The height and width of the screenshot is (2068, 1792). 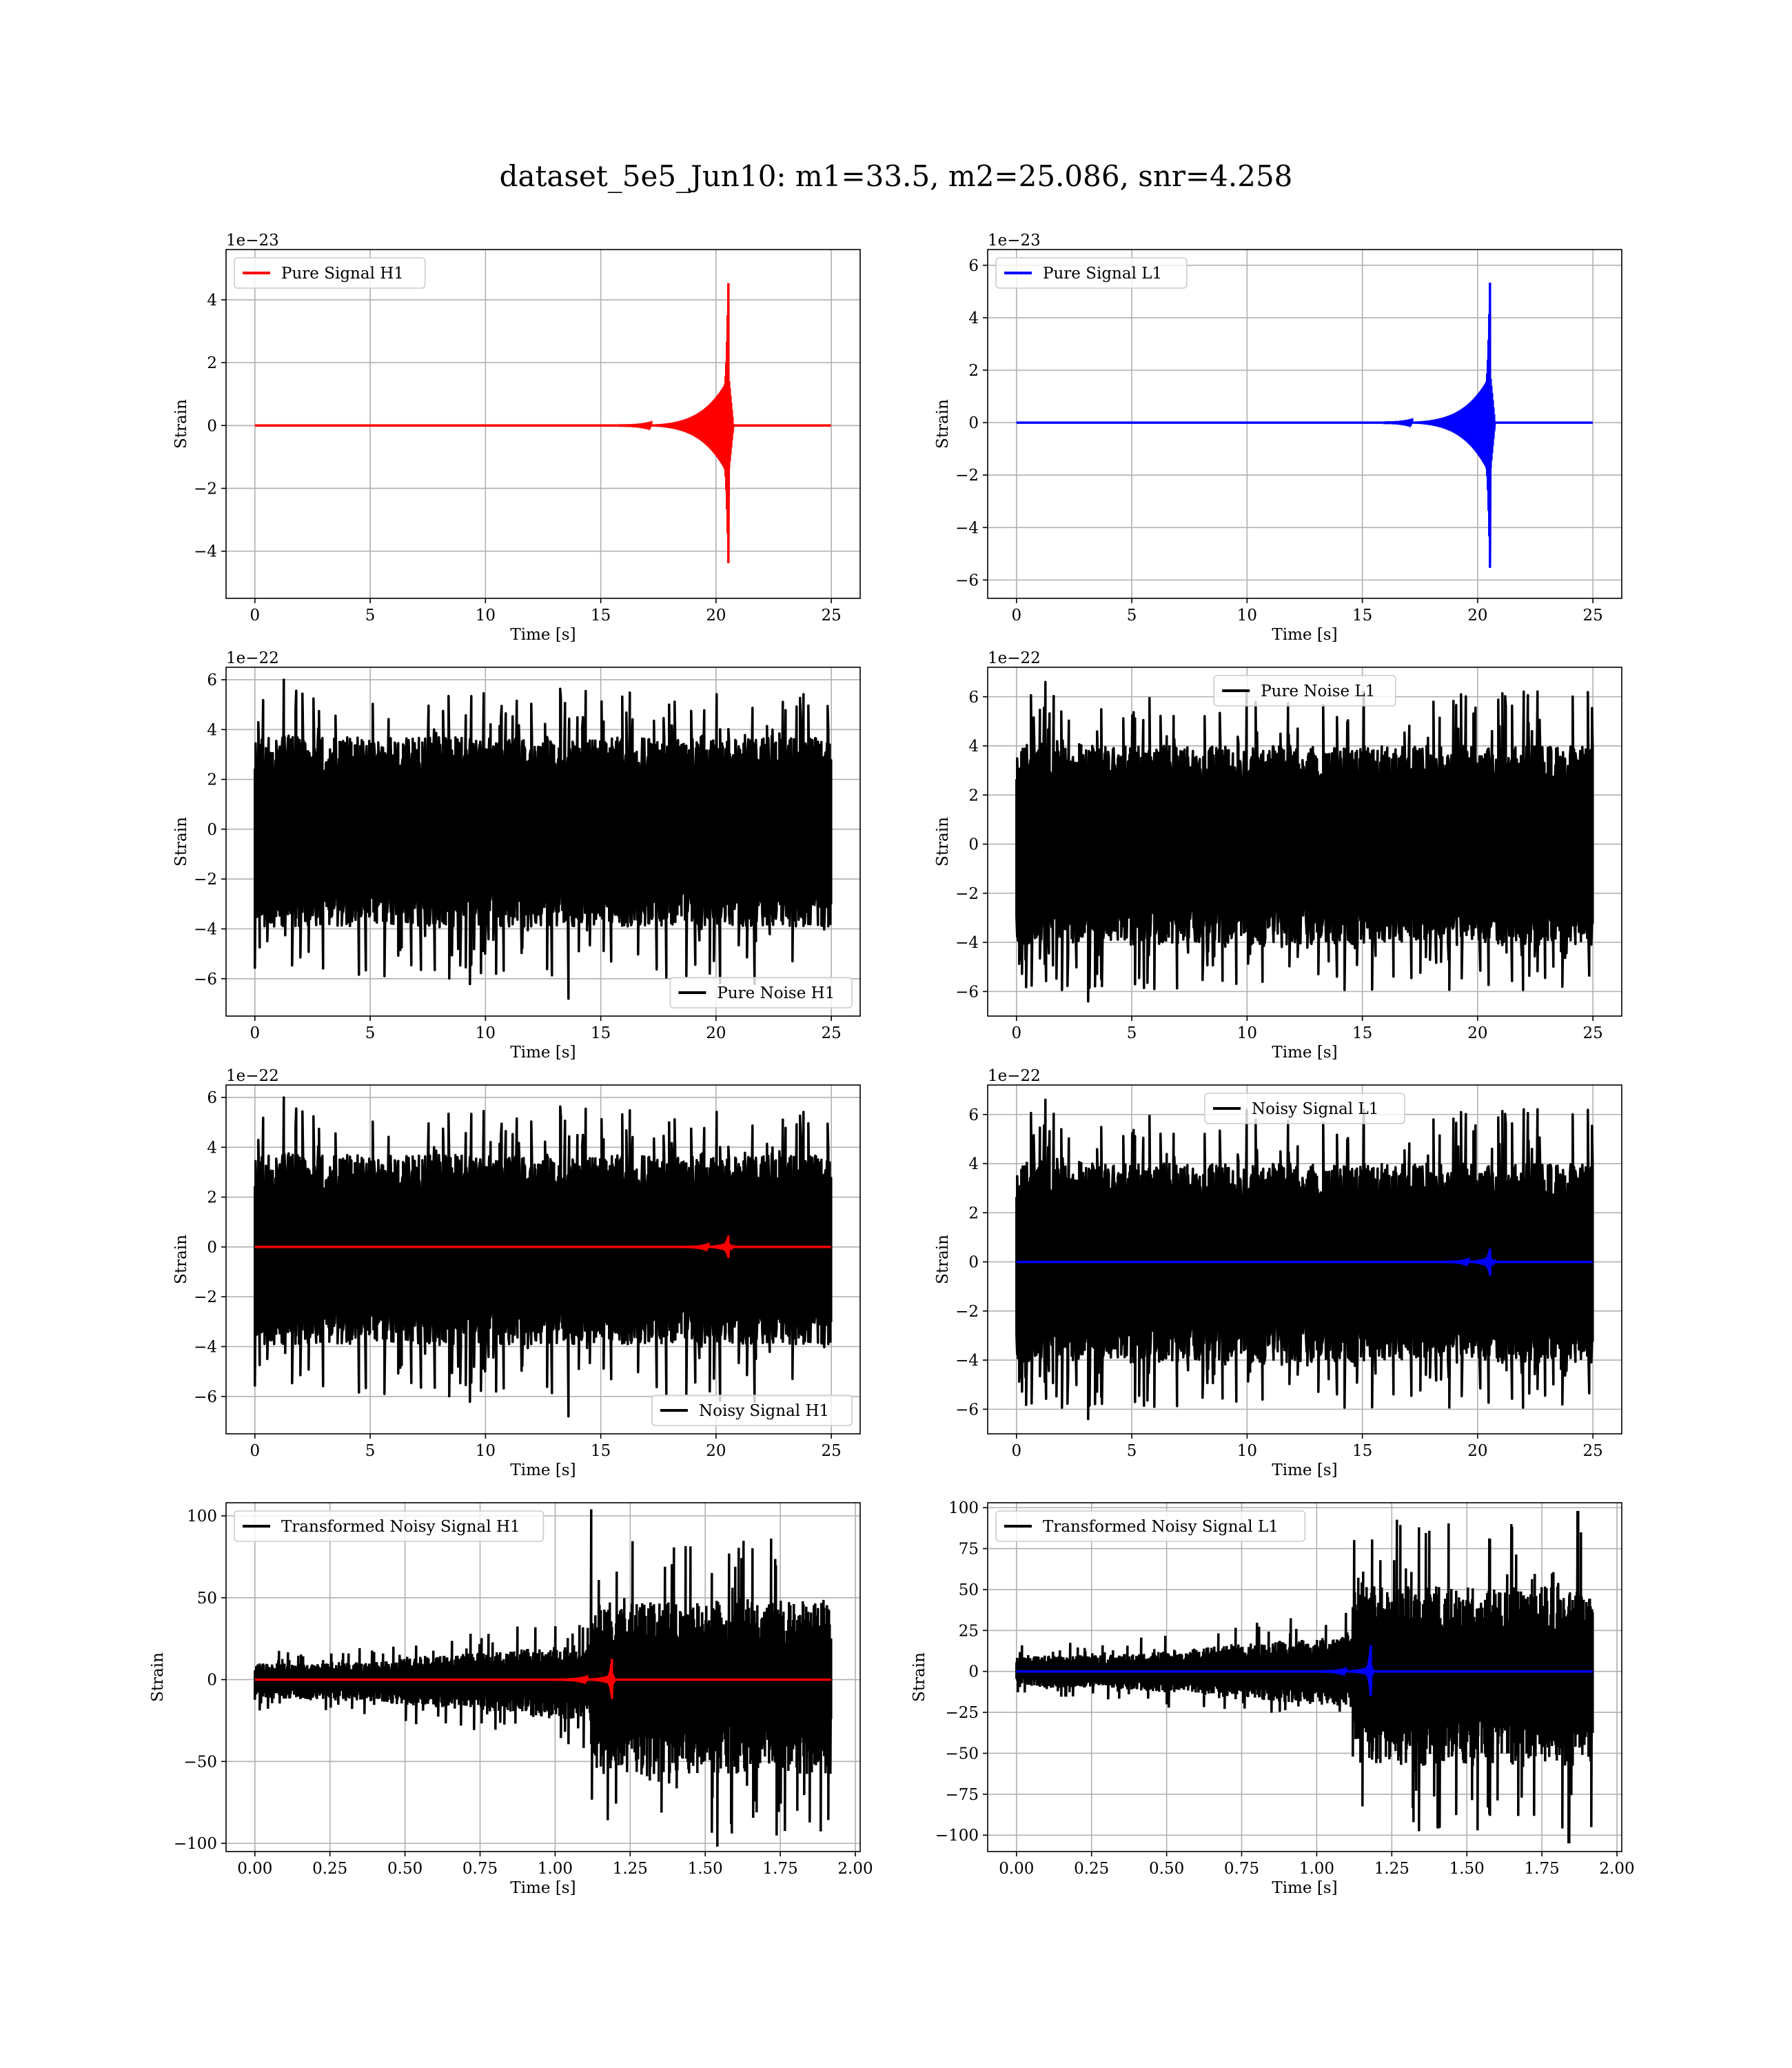 What do you see at coordinates (969, 1631) in the screenshot?
I see `y-tick-label: 25` at bounding box center [969, 1631].